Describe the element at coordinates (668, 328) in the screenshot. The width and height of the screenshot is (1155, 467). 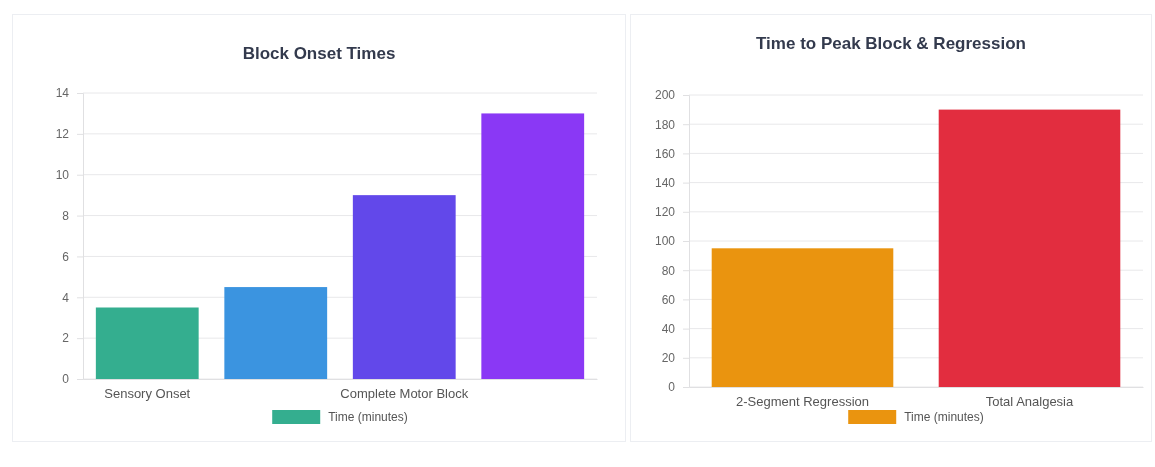
I see `y-tick-label: 40` at that location.